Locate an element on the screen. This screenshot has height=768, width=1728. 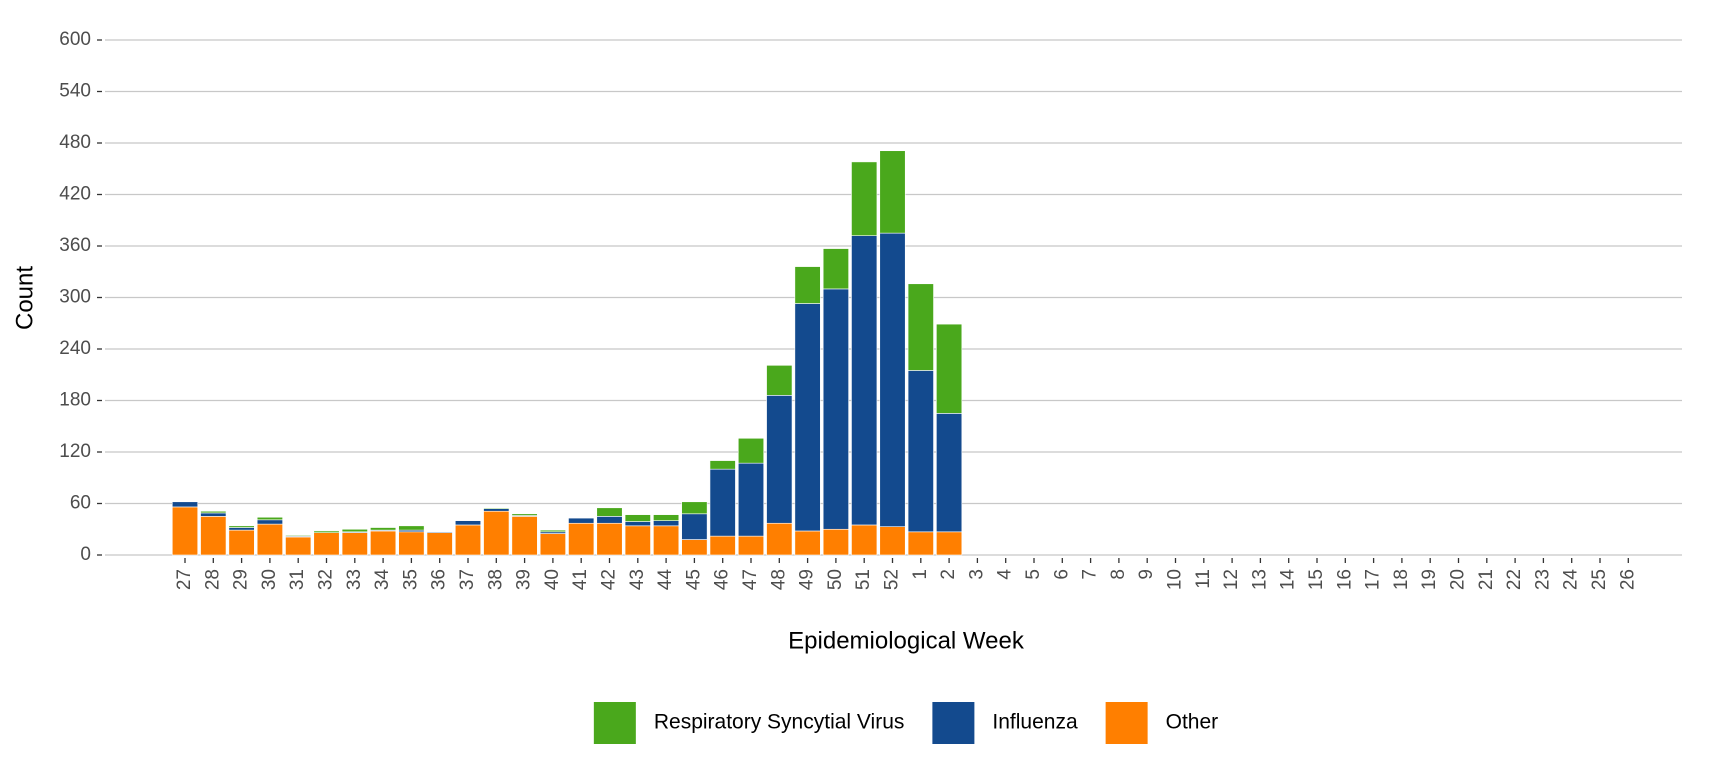
x-tick-label: 50 is located at coordinates (835, 579).